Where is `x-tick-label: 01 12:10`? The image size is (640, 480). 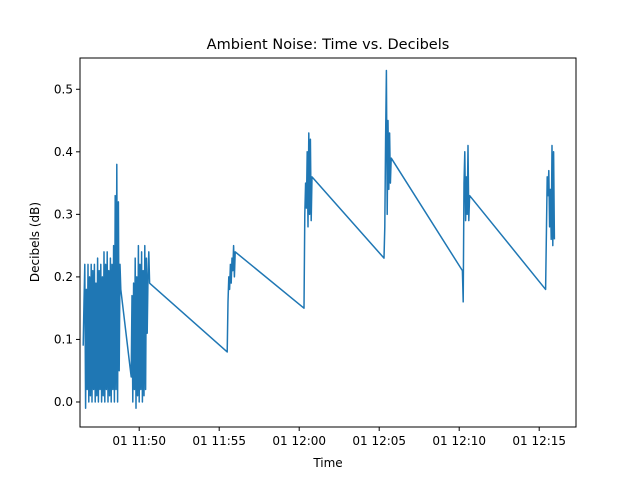
x-tick-label: 01 12:10 is located at coordinates (459, 441).